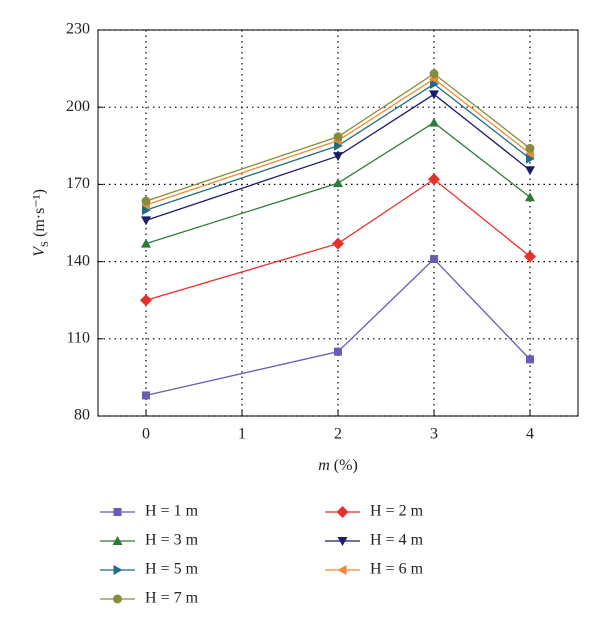 Image resolution: width=600 pixels, height=627 pixels. What do you see at coordinates (172, 598) in the screenshot?
I see `legend-label: H = 7 m` at bounding box center [172, 598].